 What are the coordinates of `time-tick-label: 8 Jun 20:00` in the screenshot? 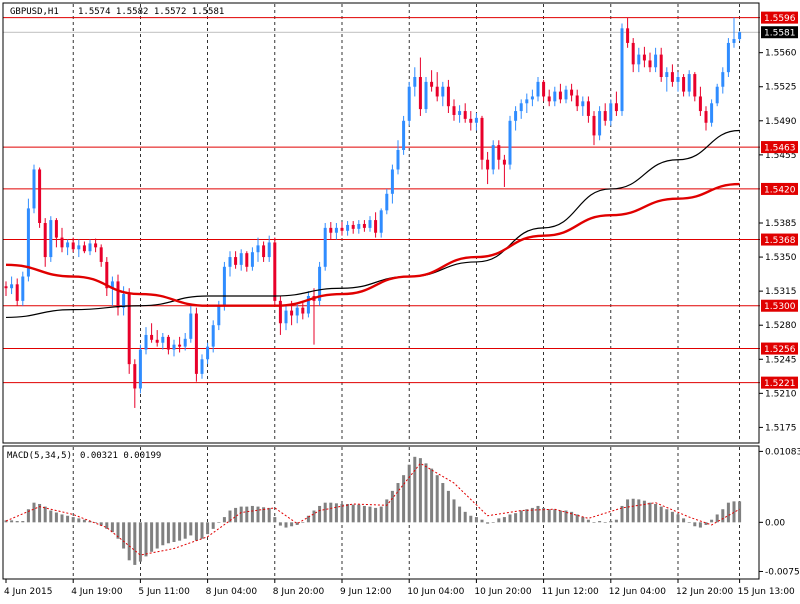 It's located at (299, 592).